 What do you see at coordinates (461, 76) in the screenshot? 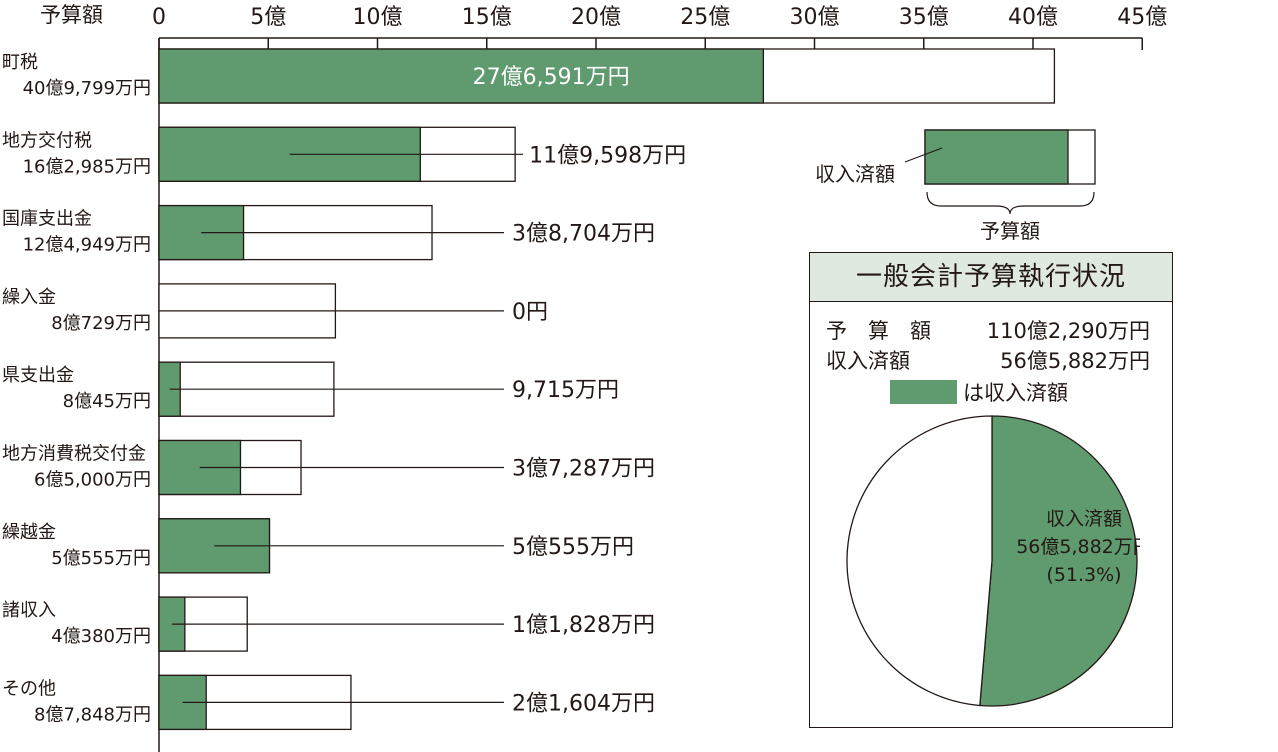
I see `received-bar` at bounding box center [461, 76].